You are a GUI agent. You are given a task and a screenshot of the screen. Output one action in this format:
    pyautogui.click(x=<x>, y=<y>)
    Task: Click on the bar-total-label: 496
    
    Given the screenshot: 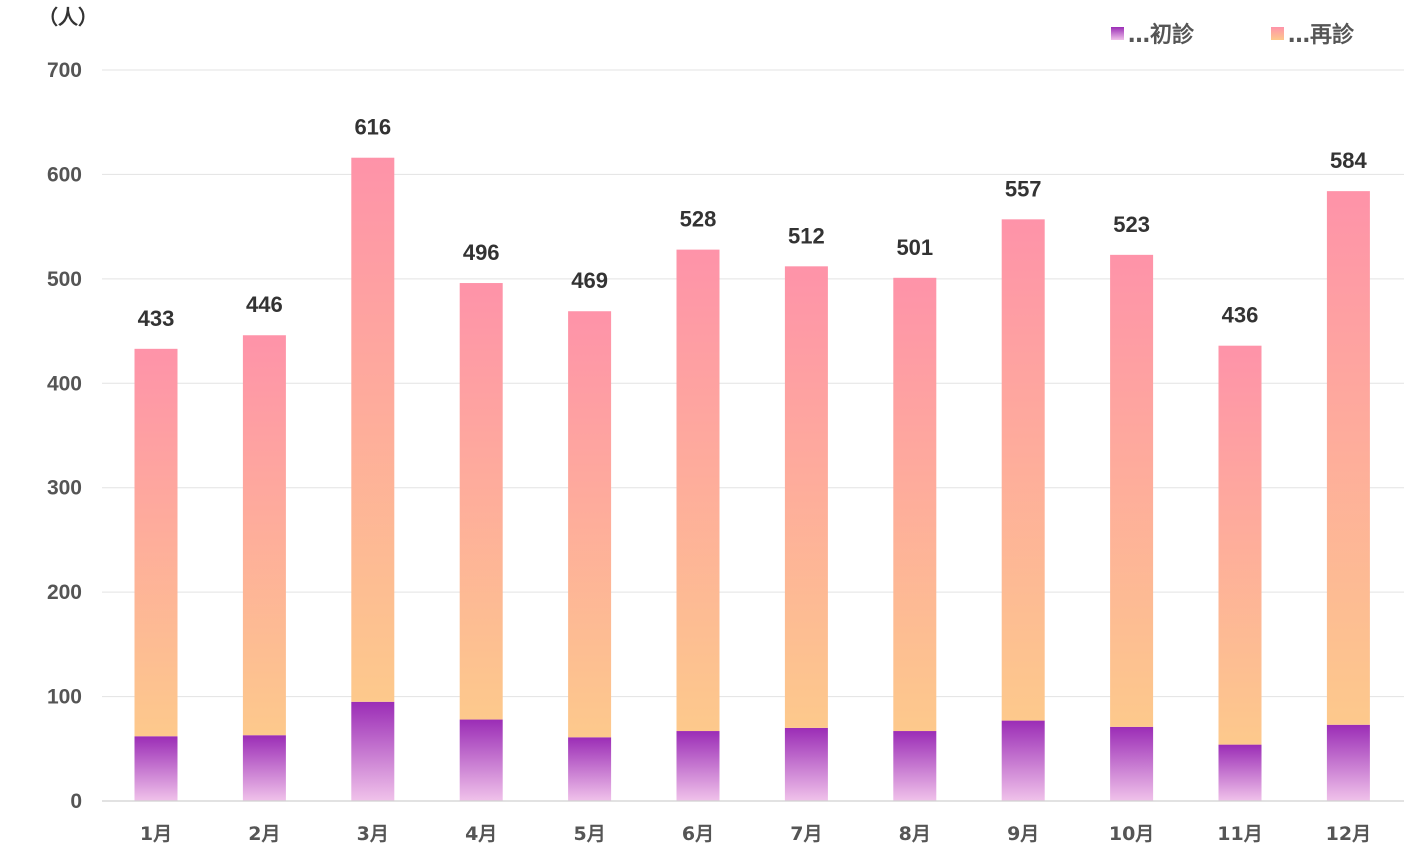 What is the action you would take?
    pyautogui.click(x=481, y=252)
    